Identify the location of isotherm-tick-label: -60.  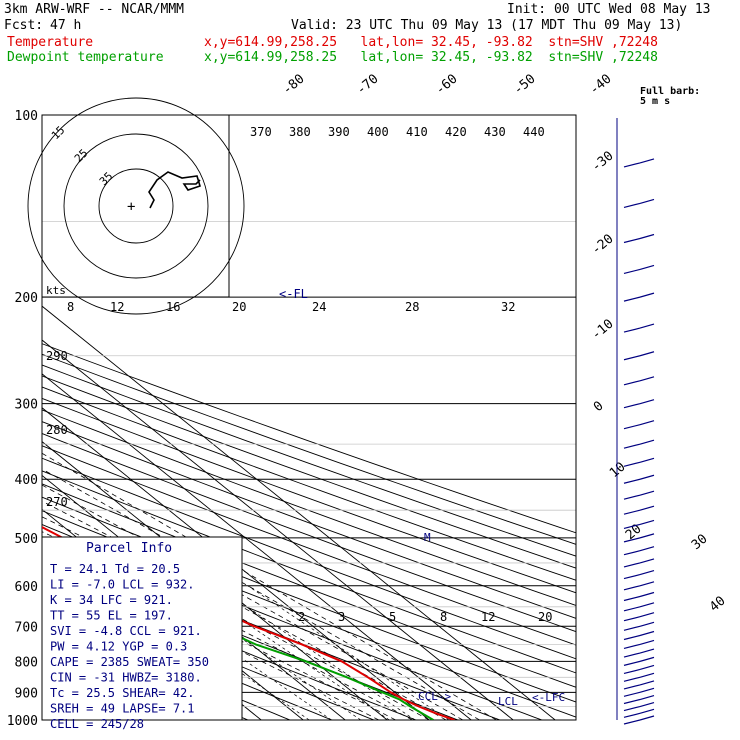
(447, 84).